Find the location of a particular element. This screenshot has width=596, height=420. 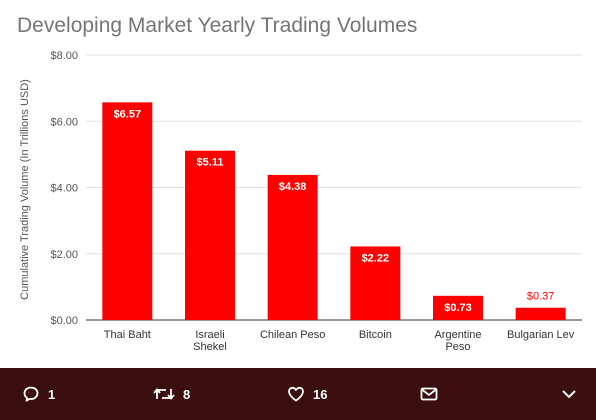

chevron-down-icon is located at coordinates (569, 394).